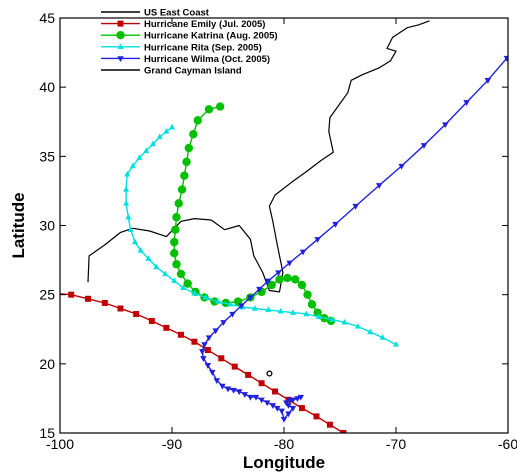 Image resolution: width=517 pixels, height=476 pixels. What do you see at coordinates (120, 23) in the screenshot?
I see `legend-marker-hurricane-emily-jul-2005` at bounding box center [120, 23].